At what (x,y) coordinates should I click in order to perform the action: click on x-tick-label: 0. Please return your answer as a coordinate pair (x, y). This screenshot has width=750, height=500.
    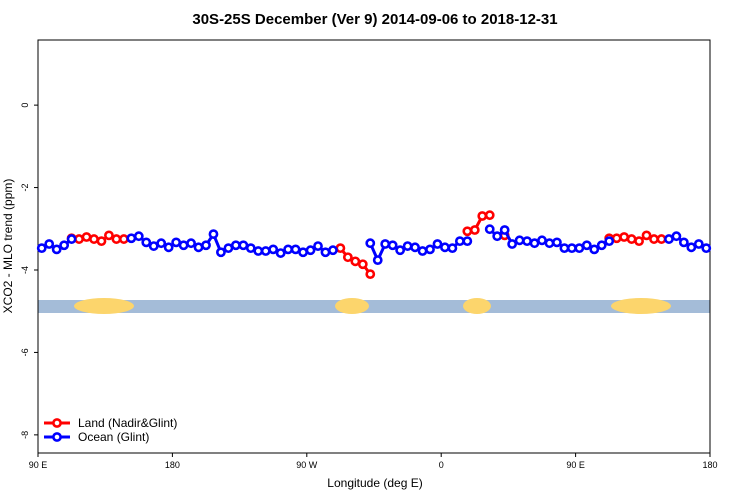
    Looking at the image, I should click on (441, 465).